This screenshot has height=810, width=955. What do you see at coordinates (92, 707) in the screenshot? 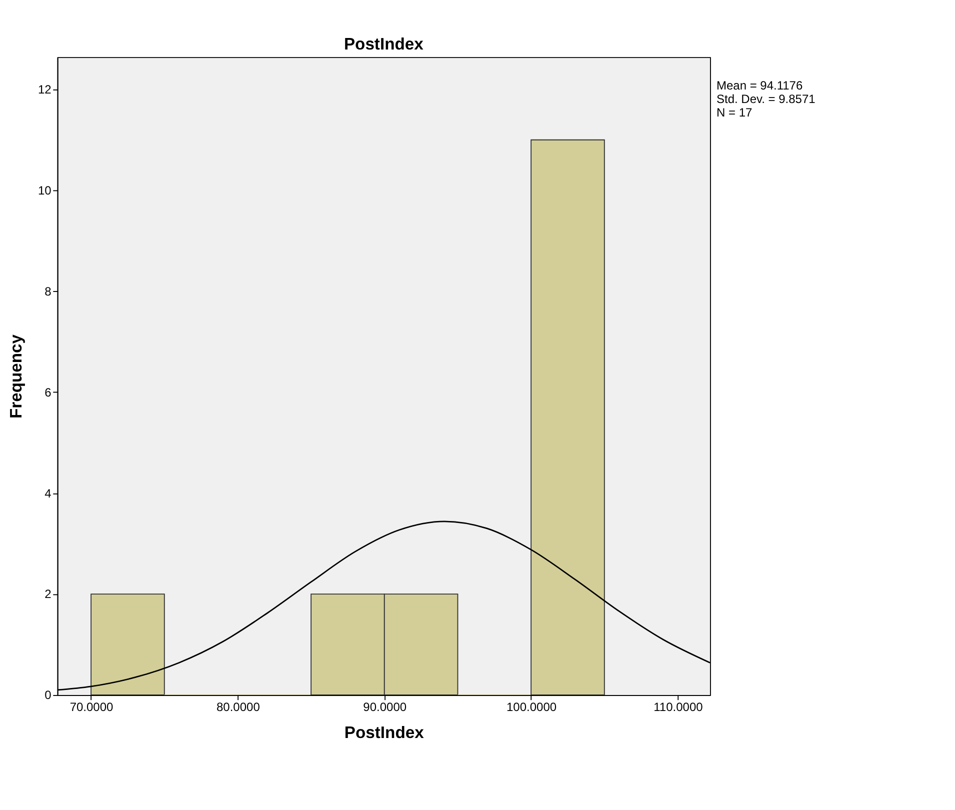
I see `x-tick-label: 70.0000` at bounding box center [92, 707].